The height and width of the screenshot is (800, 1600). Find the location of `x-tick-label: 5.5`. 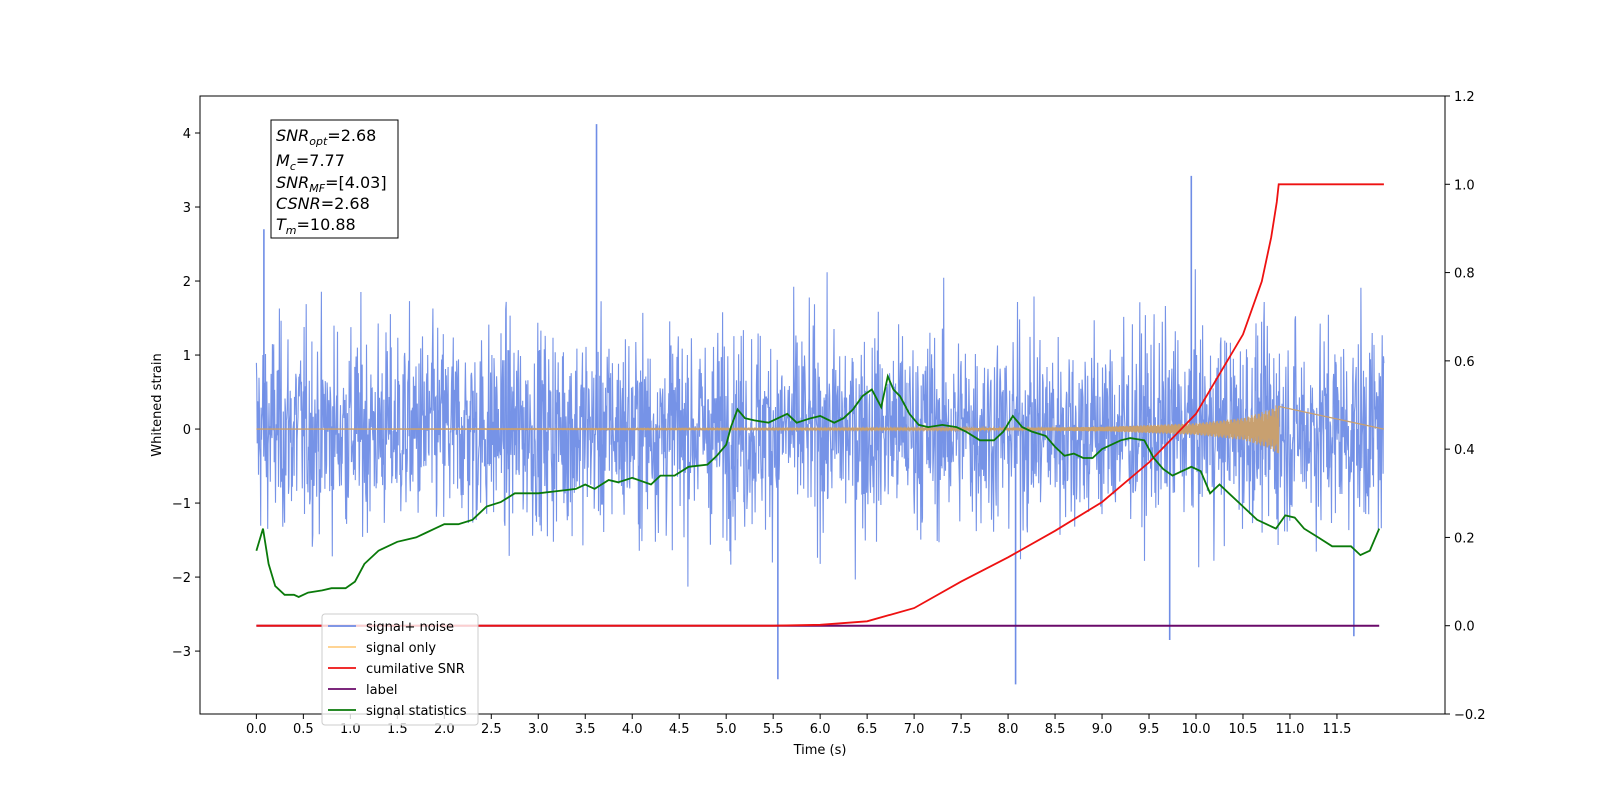

x-tick-label: 5.5 is located at coordinates (773, 729).